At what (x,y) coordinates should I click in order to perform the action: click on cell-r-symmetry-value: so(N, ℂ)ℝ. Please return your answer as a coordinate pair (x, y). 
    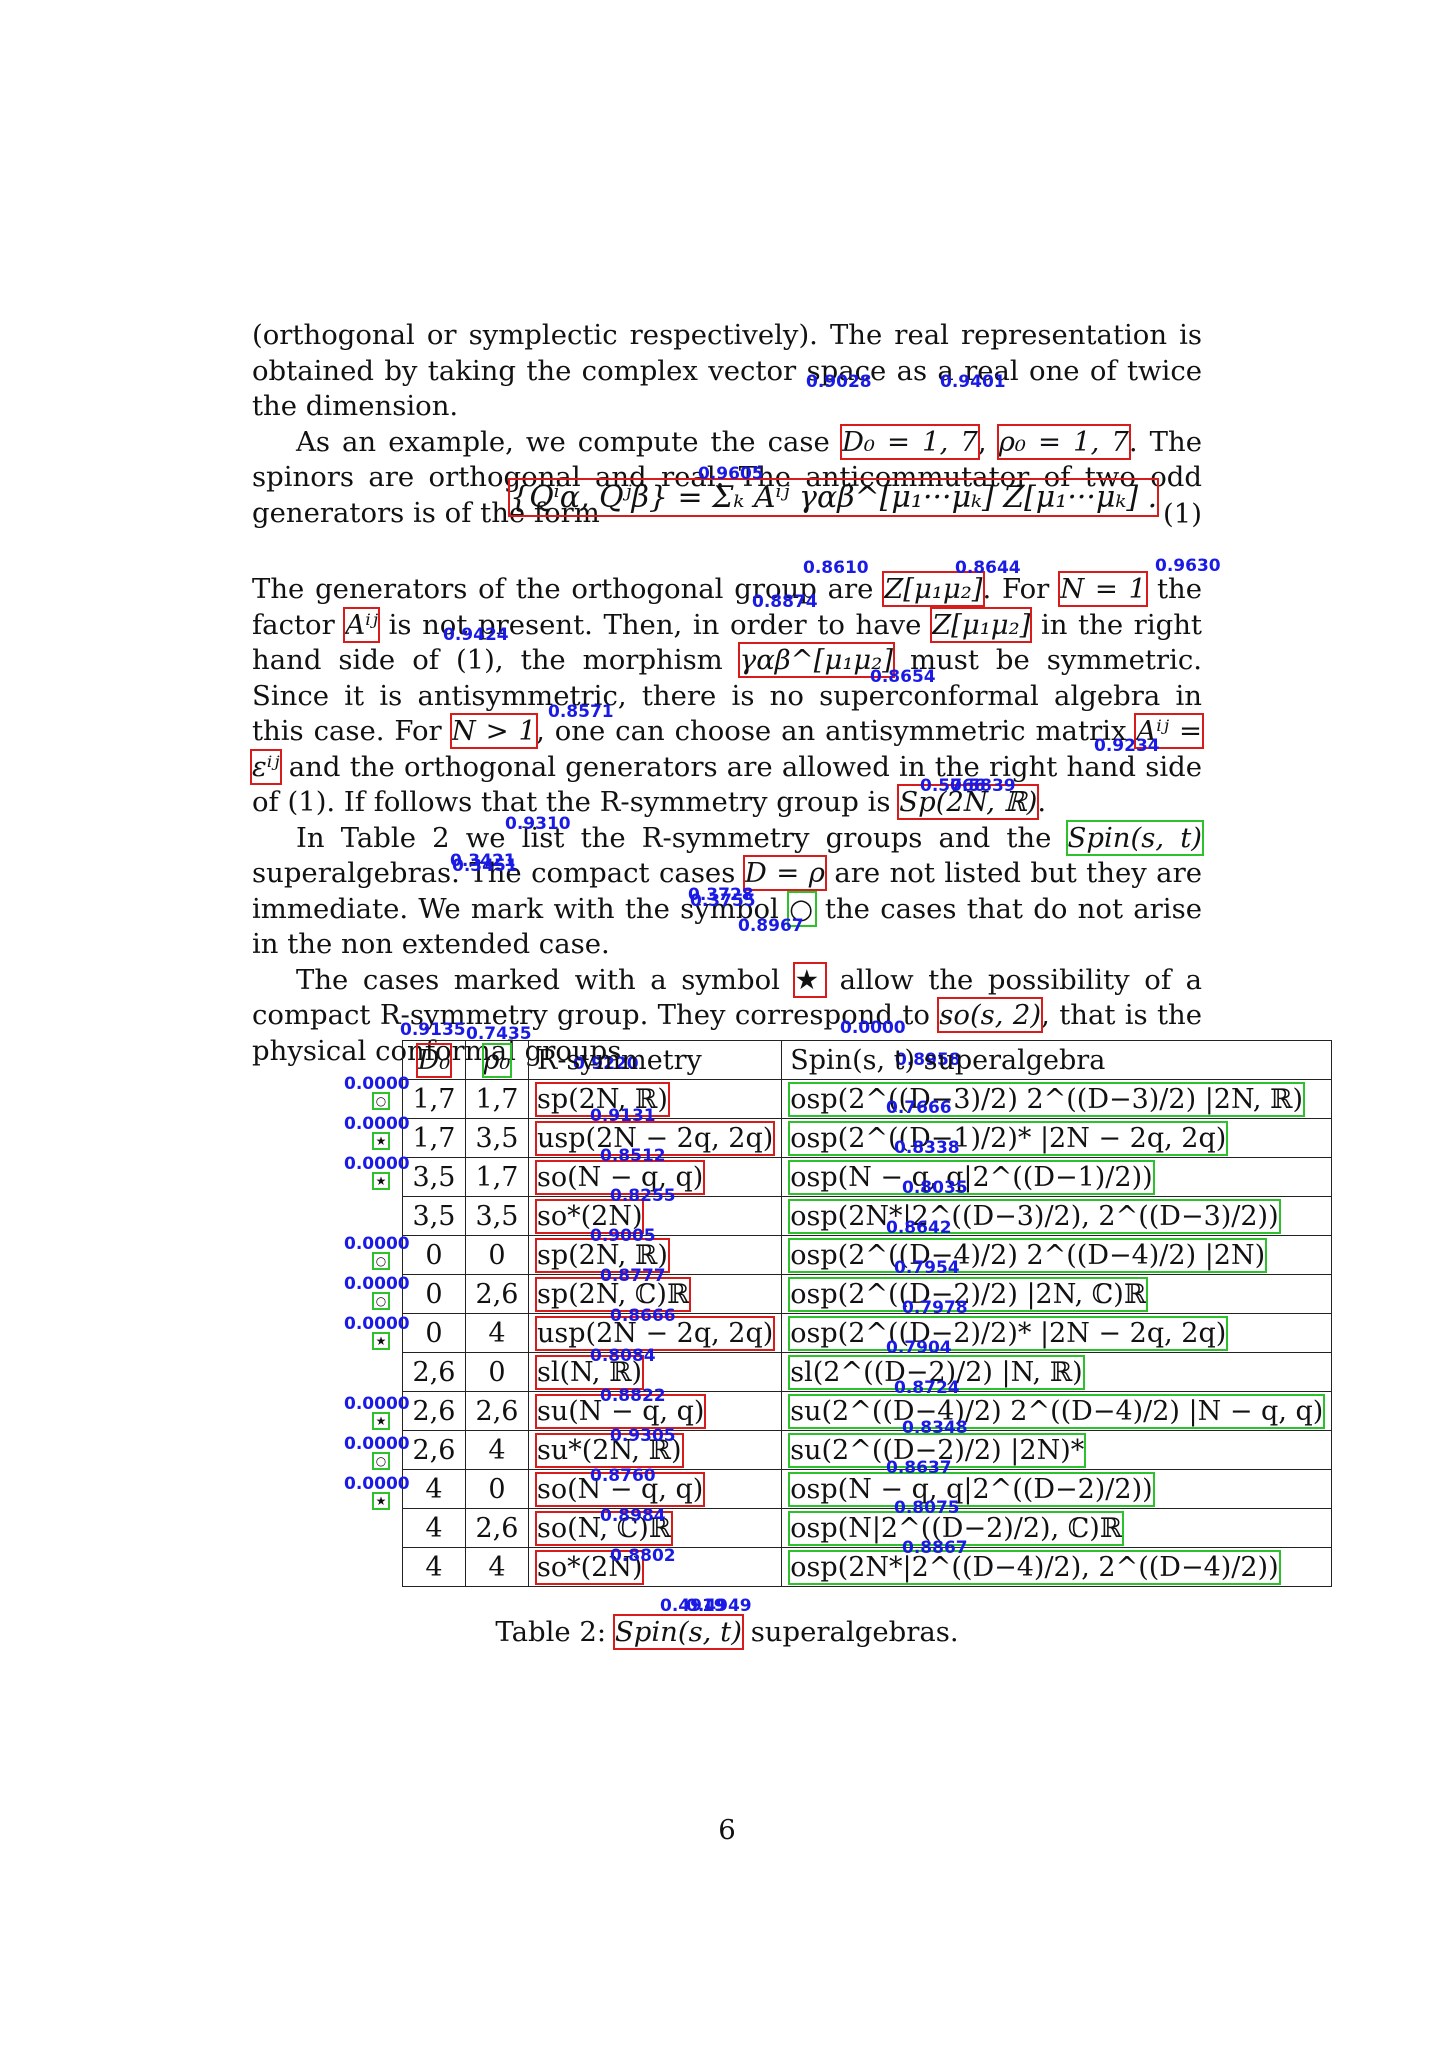
    Looking at the image, I should click on (604, 1528).